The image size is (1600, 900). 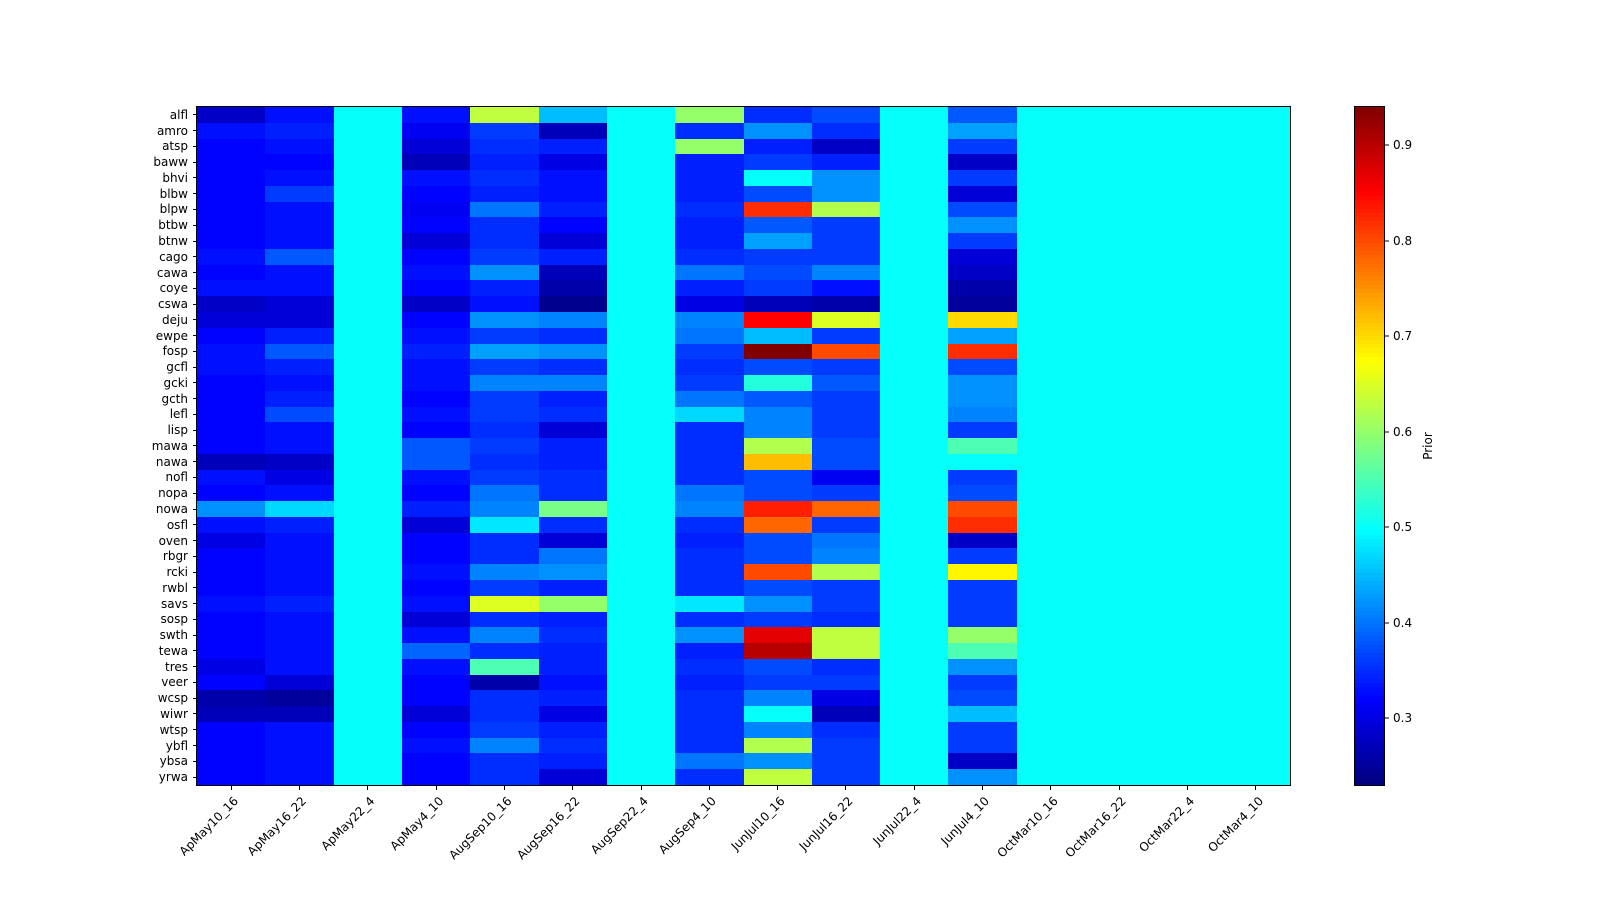 What do you see at coordinates (174, 682) in the screenshot?
I see `y-tick-label: veer` at bounding box center [174, 682].